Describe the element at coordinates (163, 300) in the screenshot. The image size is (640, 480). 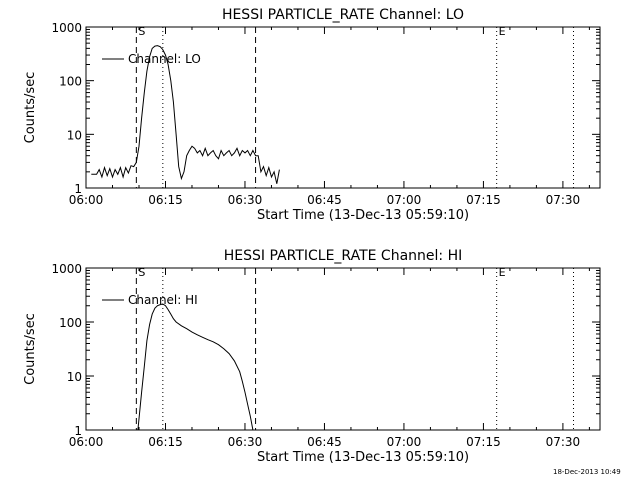
I see `legend-entry: Channel: HI` at that location.